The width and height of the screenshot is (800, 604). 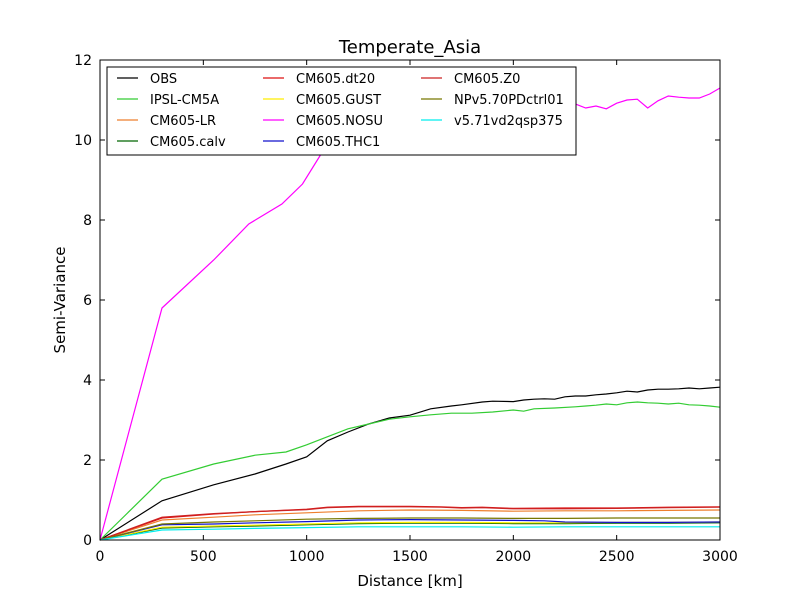 What do you see at coordinates (487, 79) in the screenshot?
I see `legend-label-8: CM605.Z0` at bounding box center [487, 79].